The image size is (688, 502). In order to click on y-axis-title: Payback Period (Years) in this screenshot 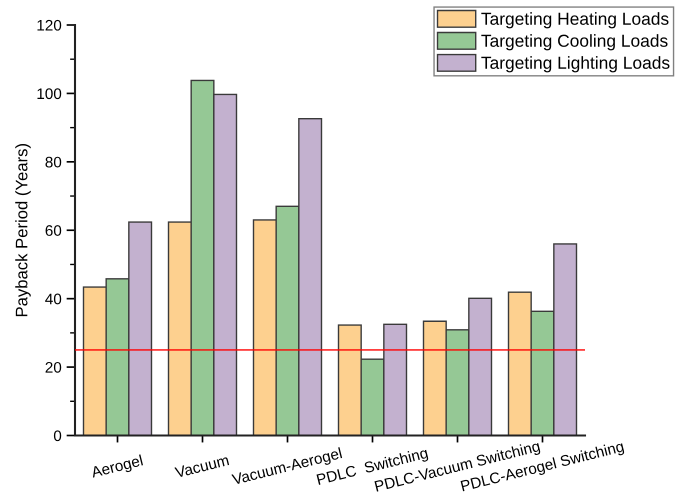, I will do `click(23, 230)`.